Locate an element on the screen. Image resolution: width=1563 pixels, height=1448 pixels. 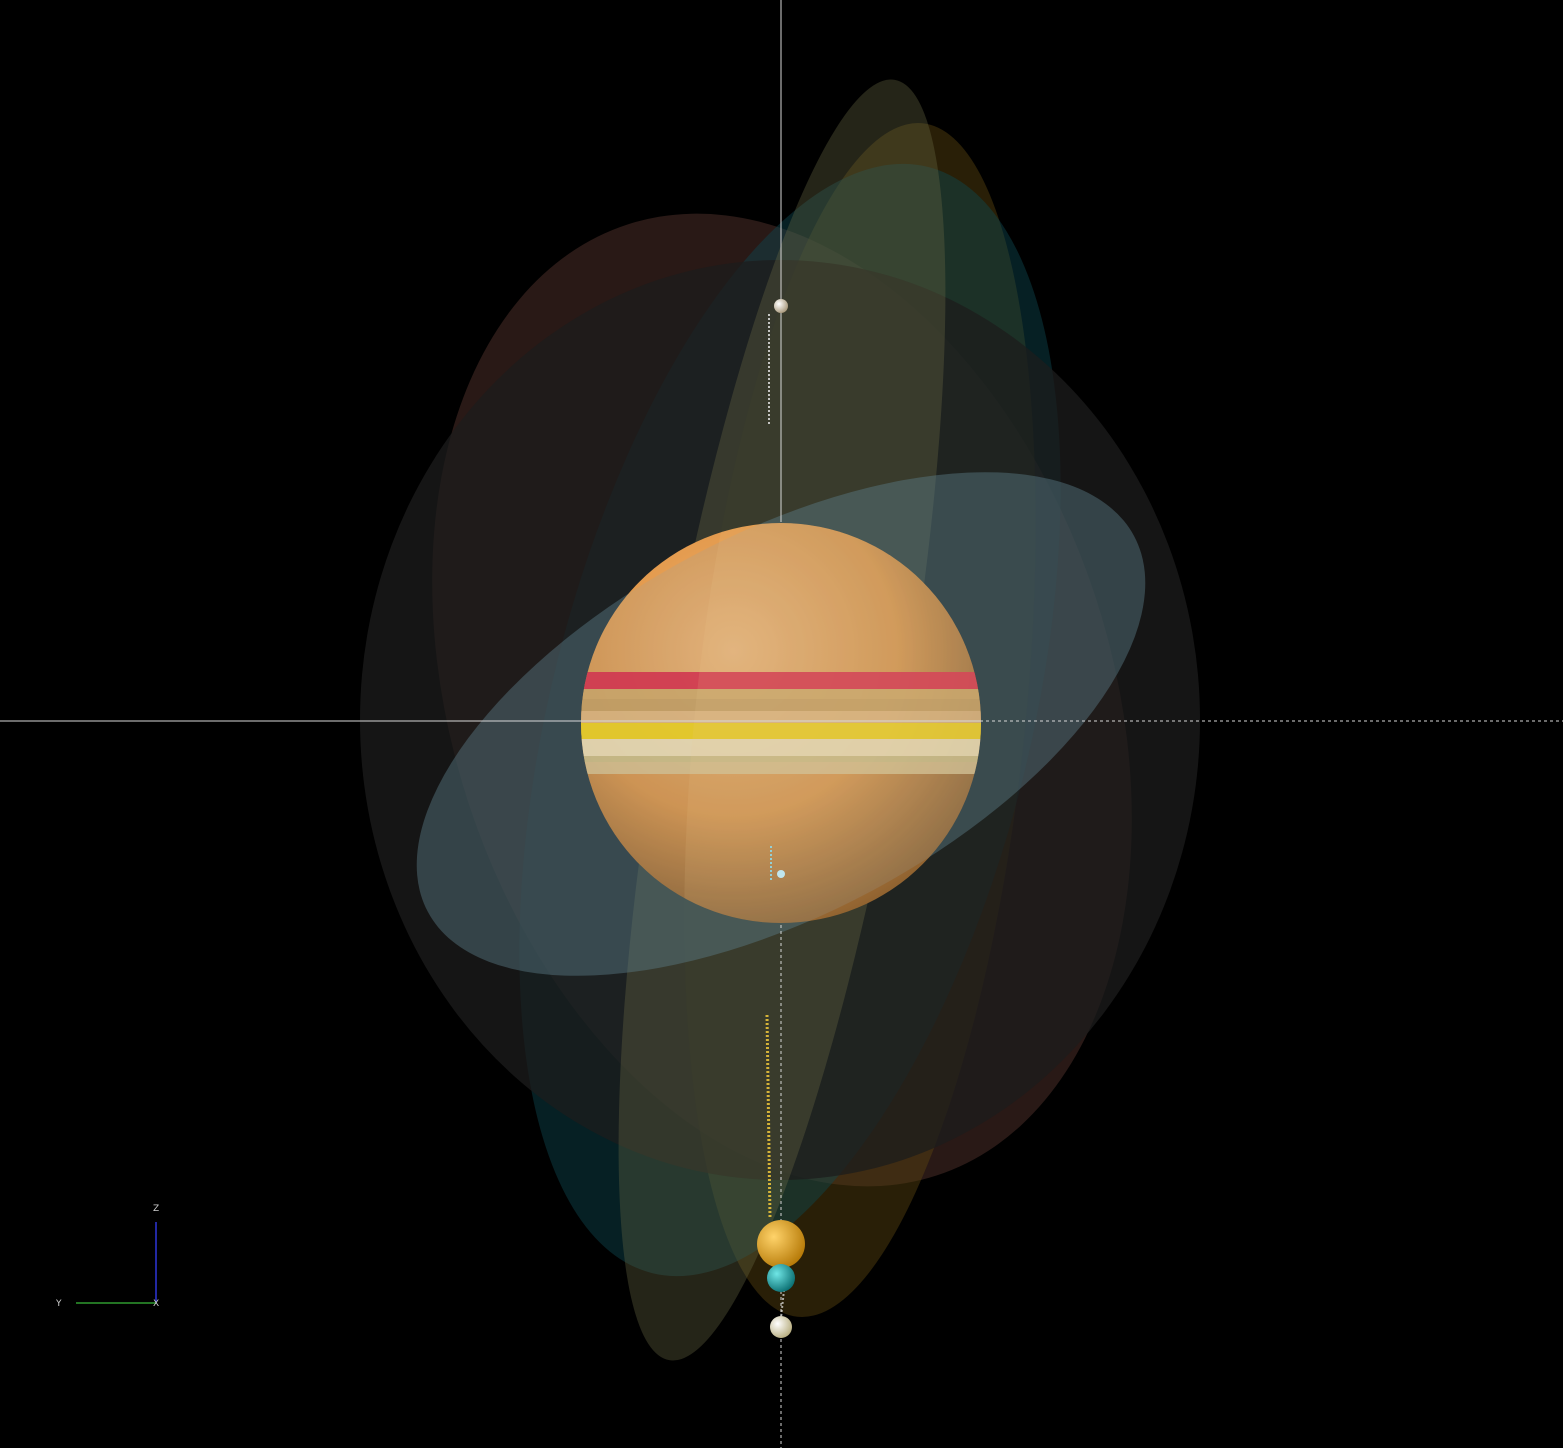
y-axis-label: Y is located at coordinates (58, 1304).